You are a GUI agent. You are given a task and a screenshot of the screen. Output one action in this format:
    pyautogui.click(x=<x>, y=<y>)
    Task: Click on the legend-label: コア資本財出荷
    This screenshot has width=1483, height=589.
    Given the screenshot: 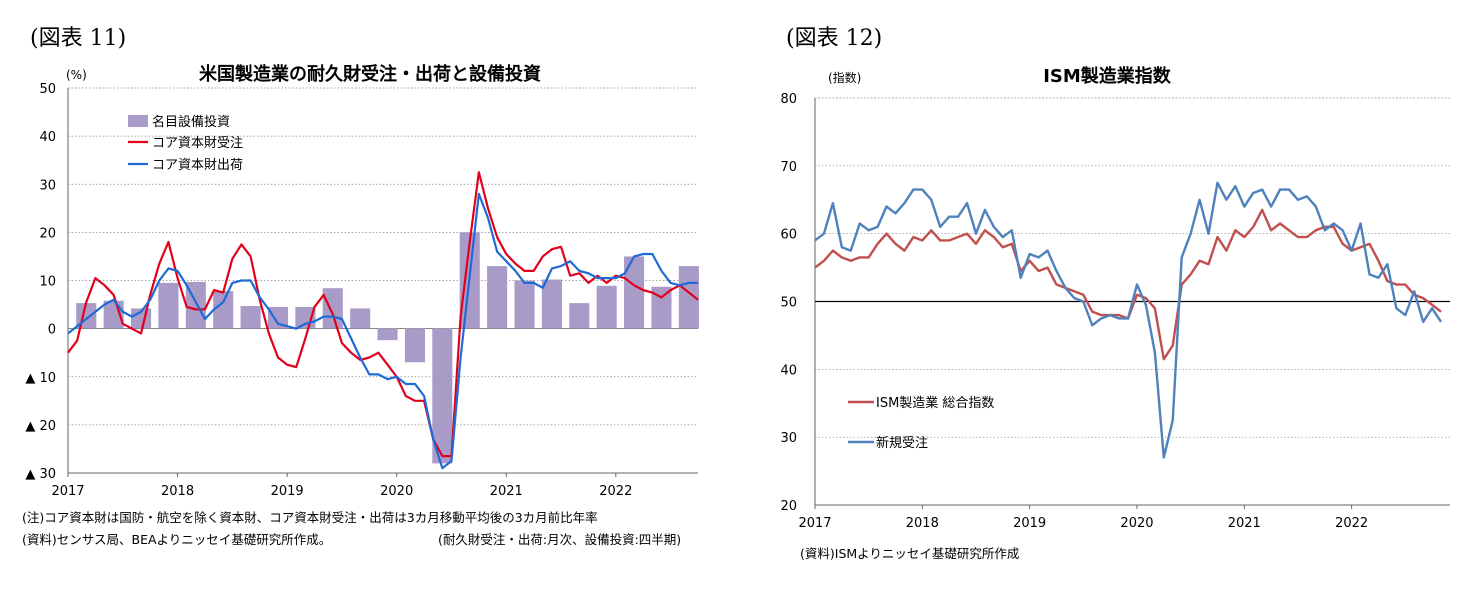 What is the action you would take?
    pyautogui.click(x=197, y=165)
    